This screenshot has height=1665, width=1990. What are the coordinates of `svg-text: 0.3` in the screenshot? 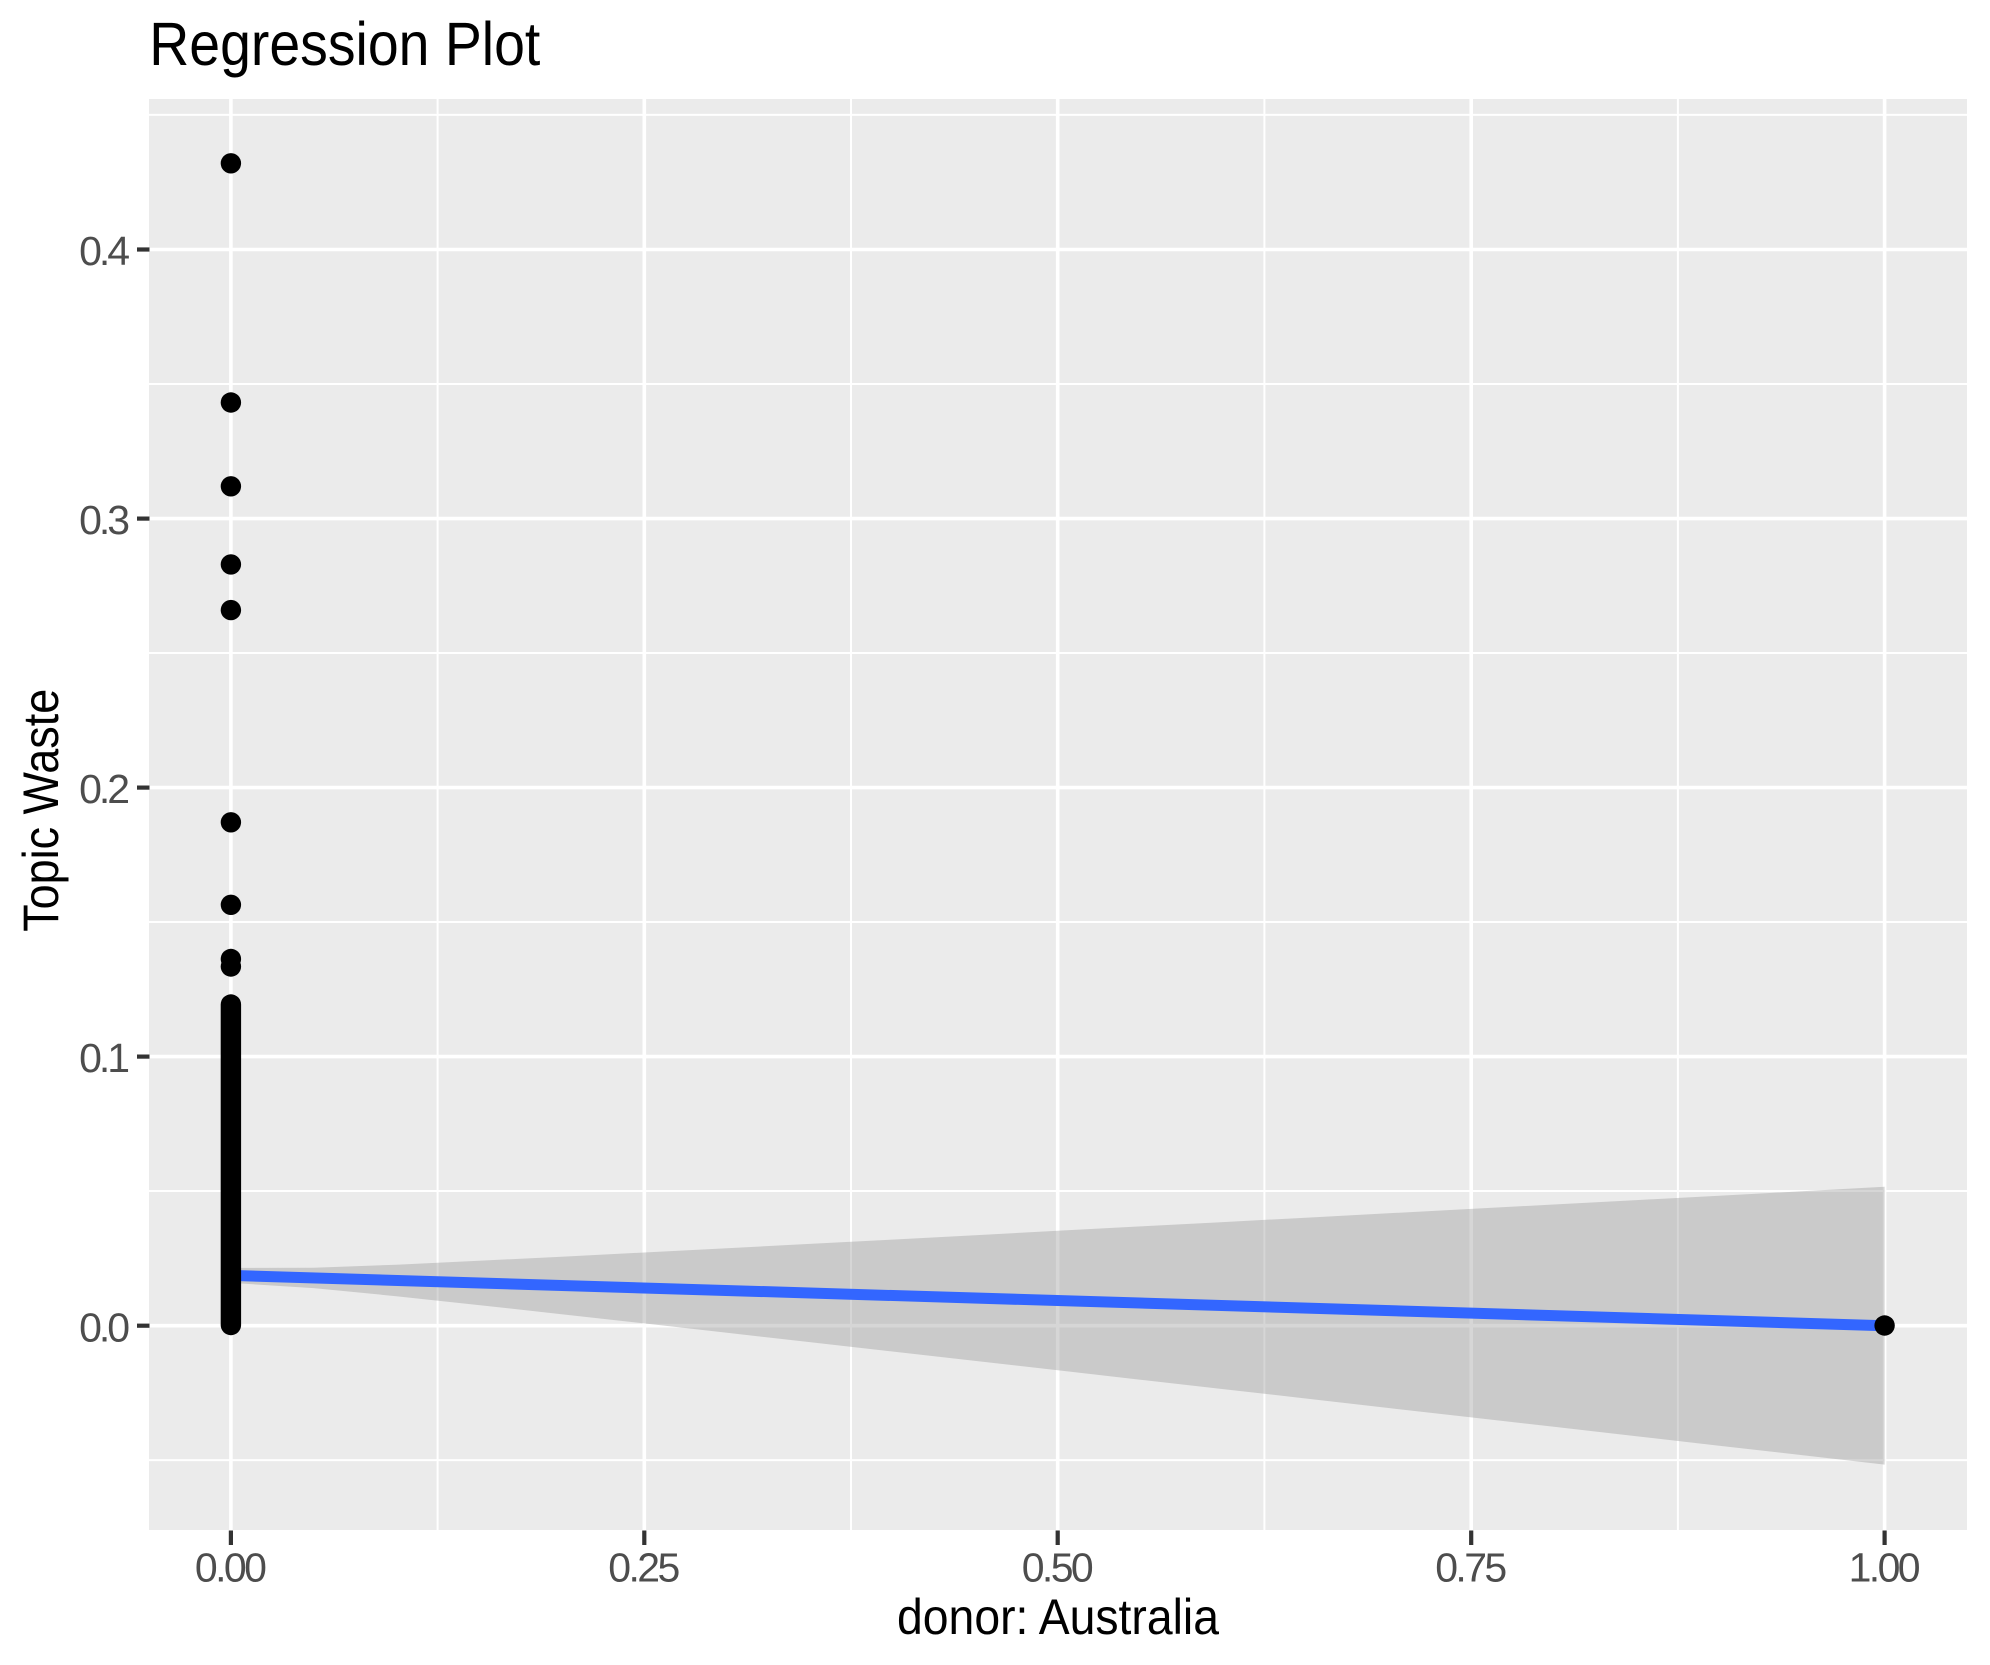 It's located at (104, 520).